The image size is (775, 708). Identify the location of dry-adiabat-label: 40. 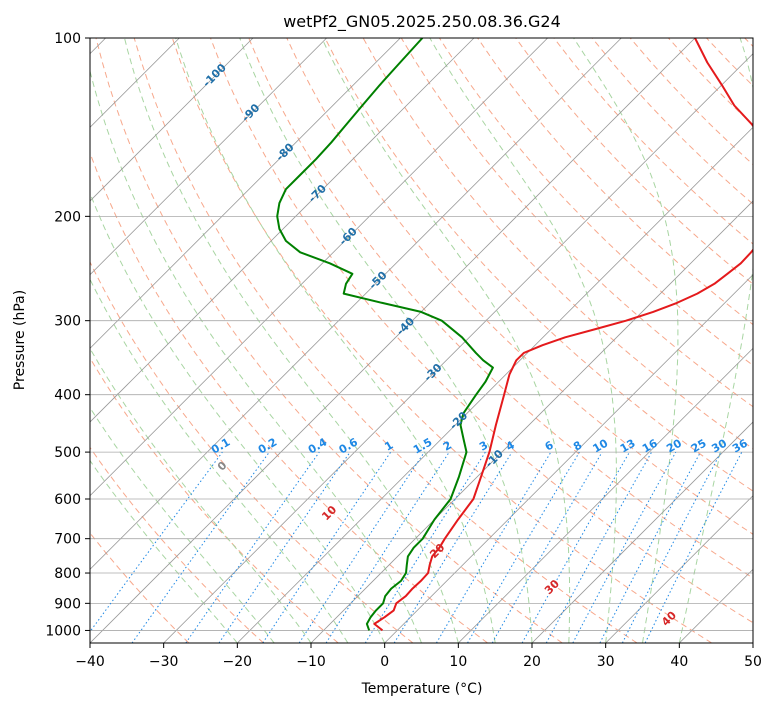
(669, 619).